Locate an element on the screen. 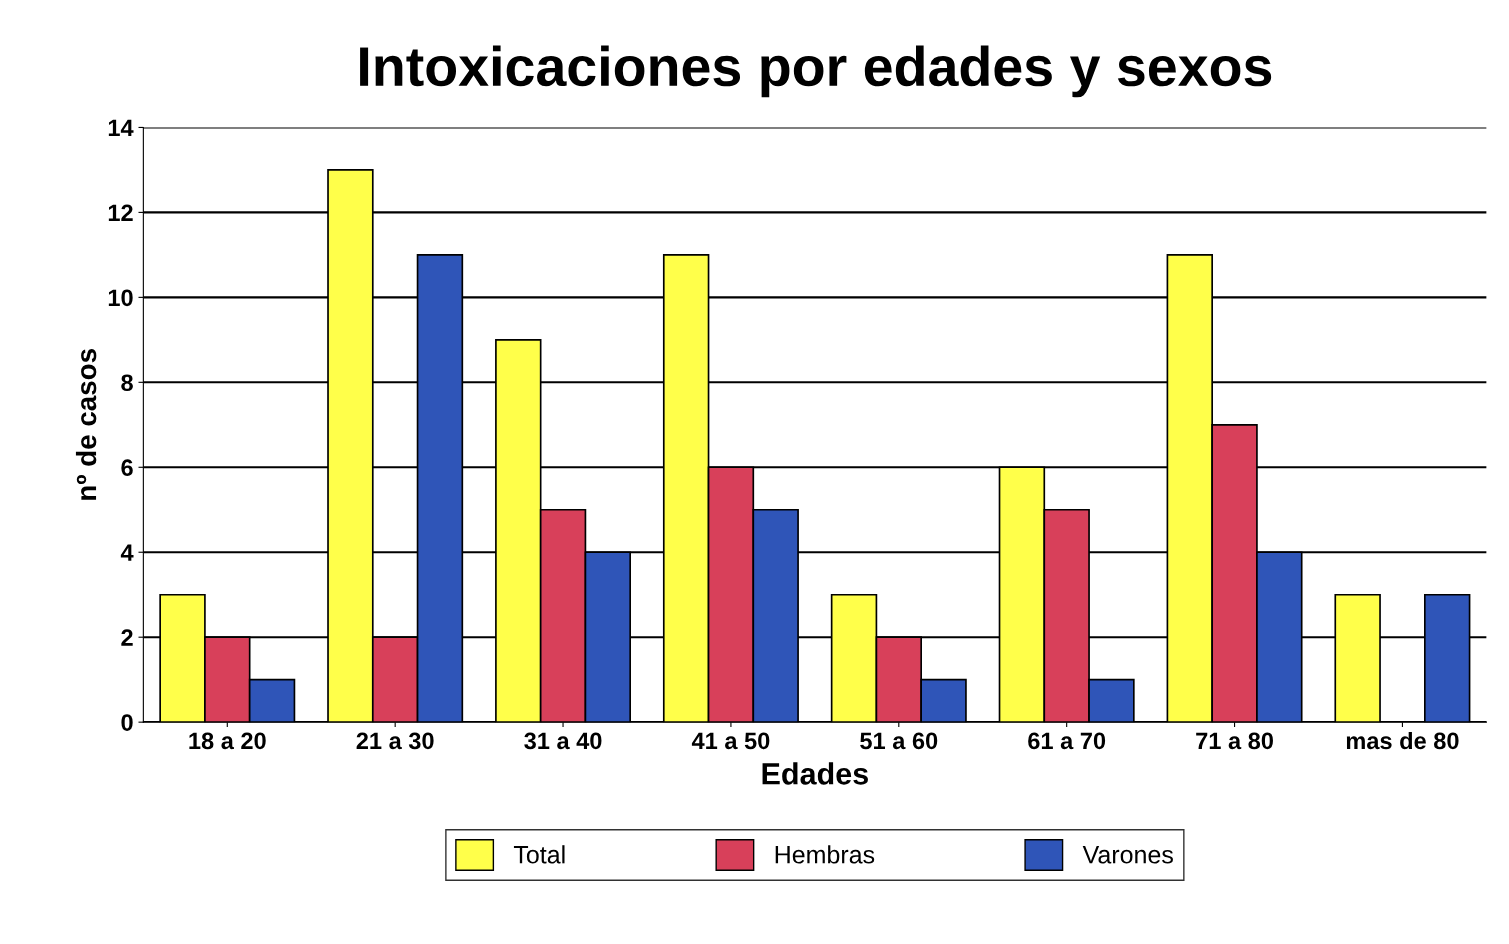  y-tick-label: 6 is located at coordinates (127, 468).